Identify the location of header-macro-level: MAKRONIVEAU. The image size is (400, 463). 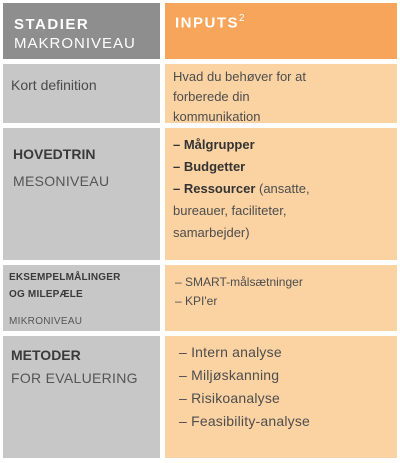
(75, 43).